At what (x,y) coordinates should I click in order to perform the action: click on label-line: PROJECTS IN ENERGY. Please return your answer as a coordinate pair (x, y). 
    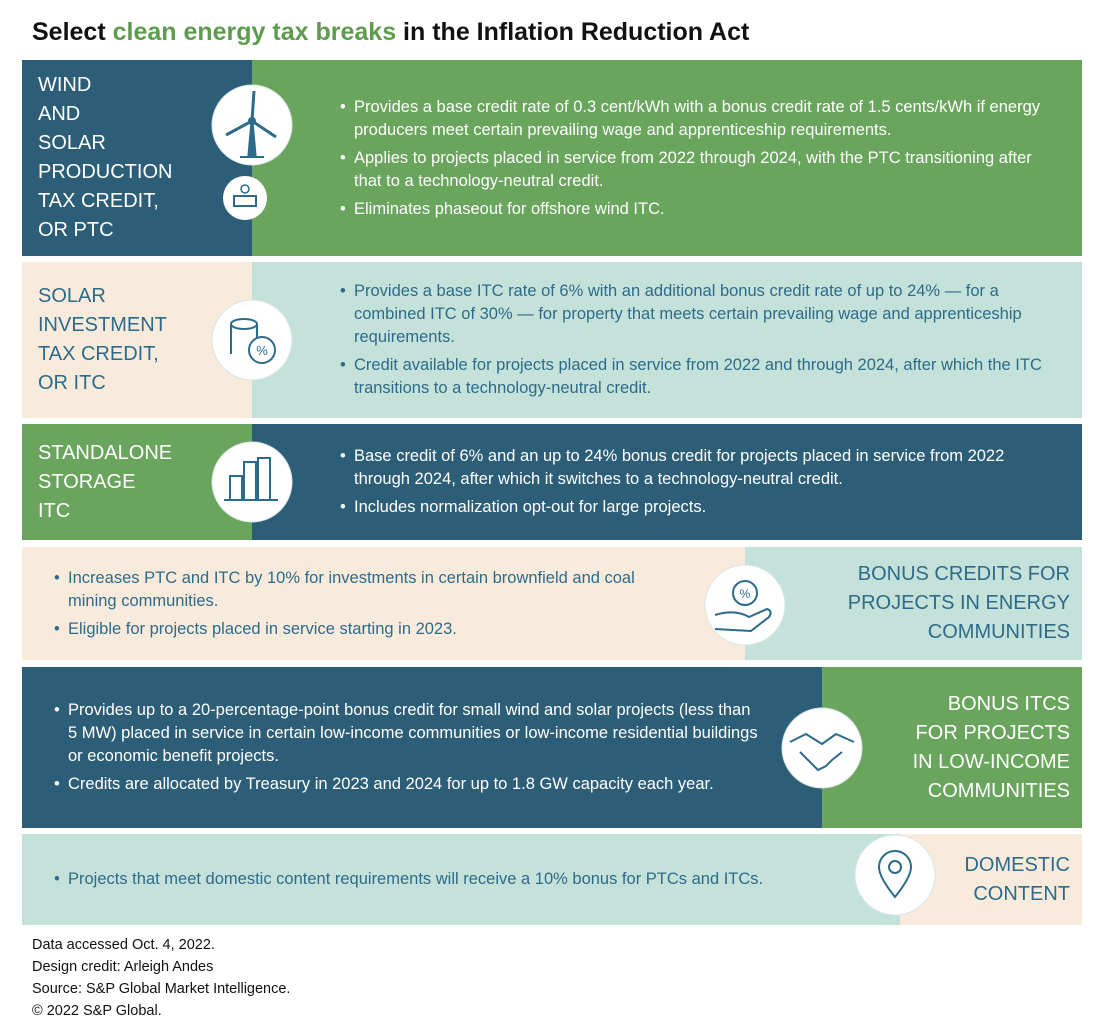
    Looking at the image, I should click on (958, 603).